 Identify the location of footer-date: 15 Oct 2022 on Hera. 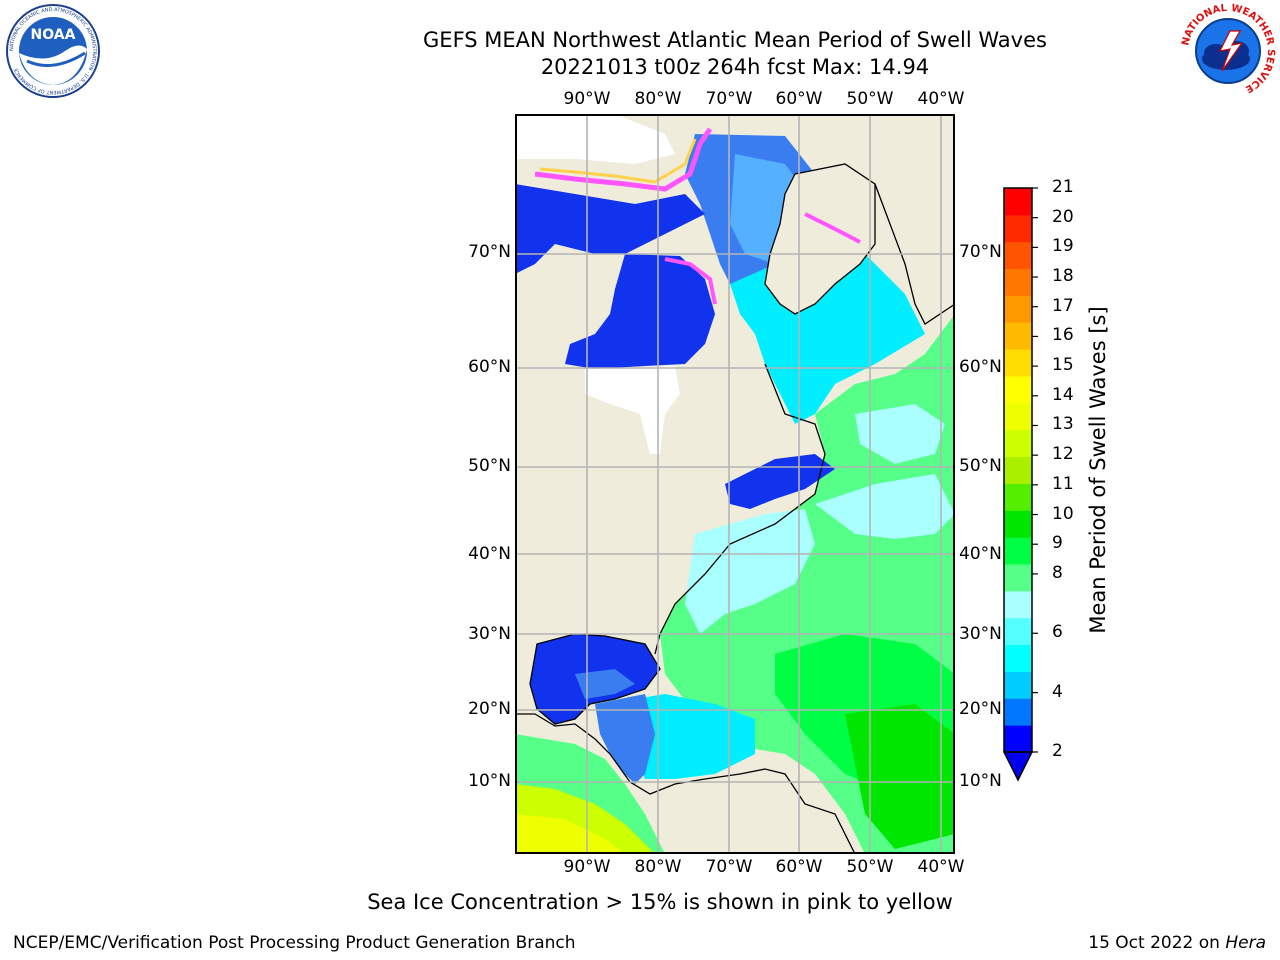
(1177, 943).